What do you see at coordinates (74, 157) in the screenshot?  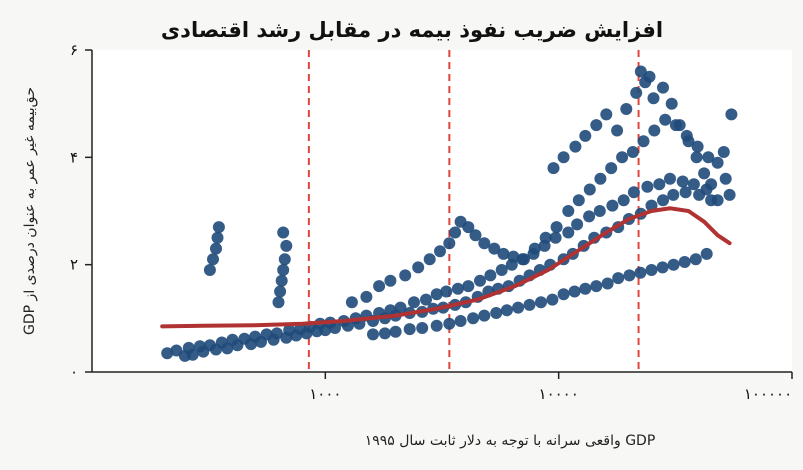 I see `y-tick-label: ۴` at bounding box center [74, 157].